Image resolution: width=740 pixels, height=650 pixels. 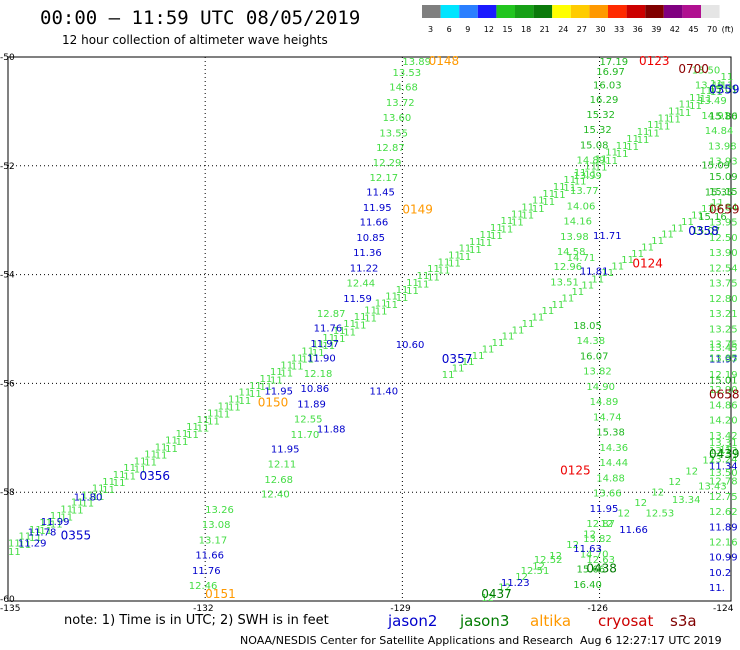 I want to click on colorbar-label: 6, so click(x=449, y=29).